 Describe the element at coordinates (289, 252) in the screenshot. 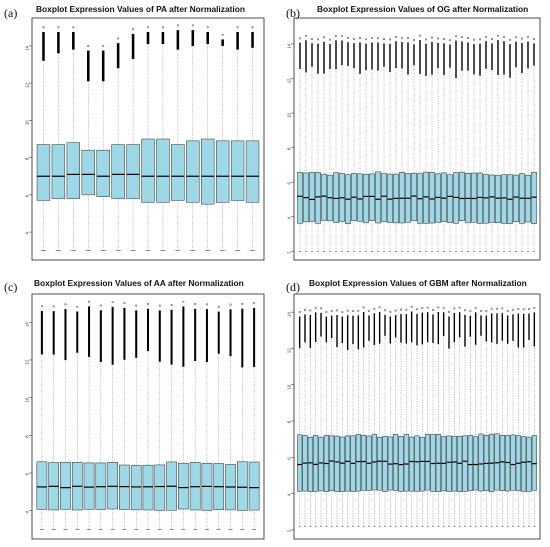

I see `y-tick-label: 2` at that location.